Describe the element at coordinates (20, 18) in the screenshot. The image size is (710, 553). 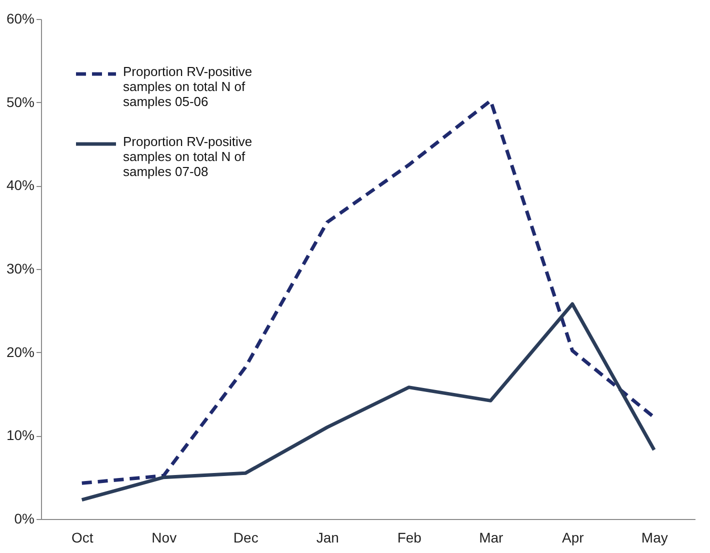
I see `y-tick-label: 60%` at that location.